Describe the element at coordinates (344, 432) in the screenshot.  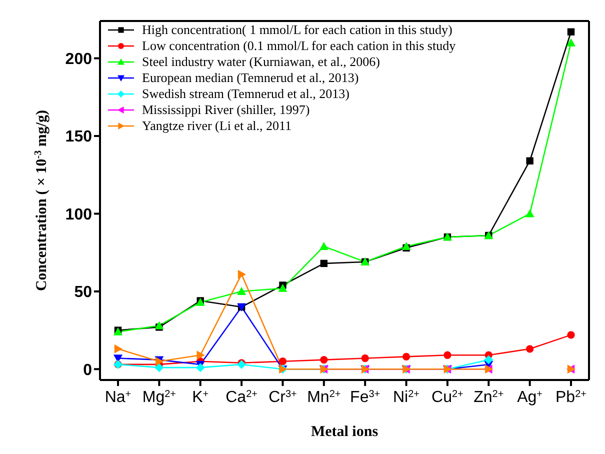
I see `x-axis-title: Metal ions` at that location.